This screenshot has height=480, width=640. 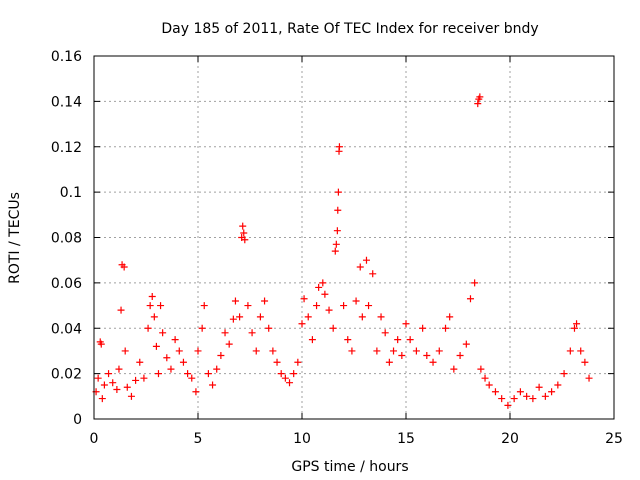 What do you see at coordinates (66, 102) in the screenshot?
I see `y-tick-label: 0.14` at bounding box center [66, 102].